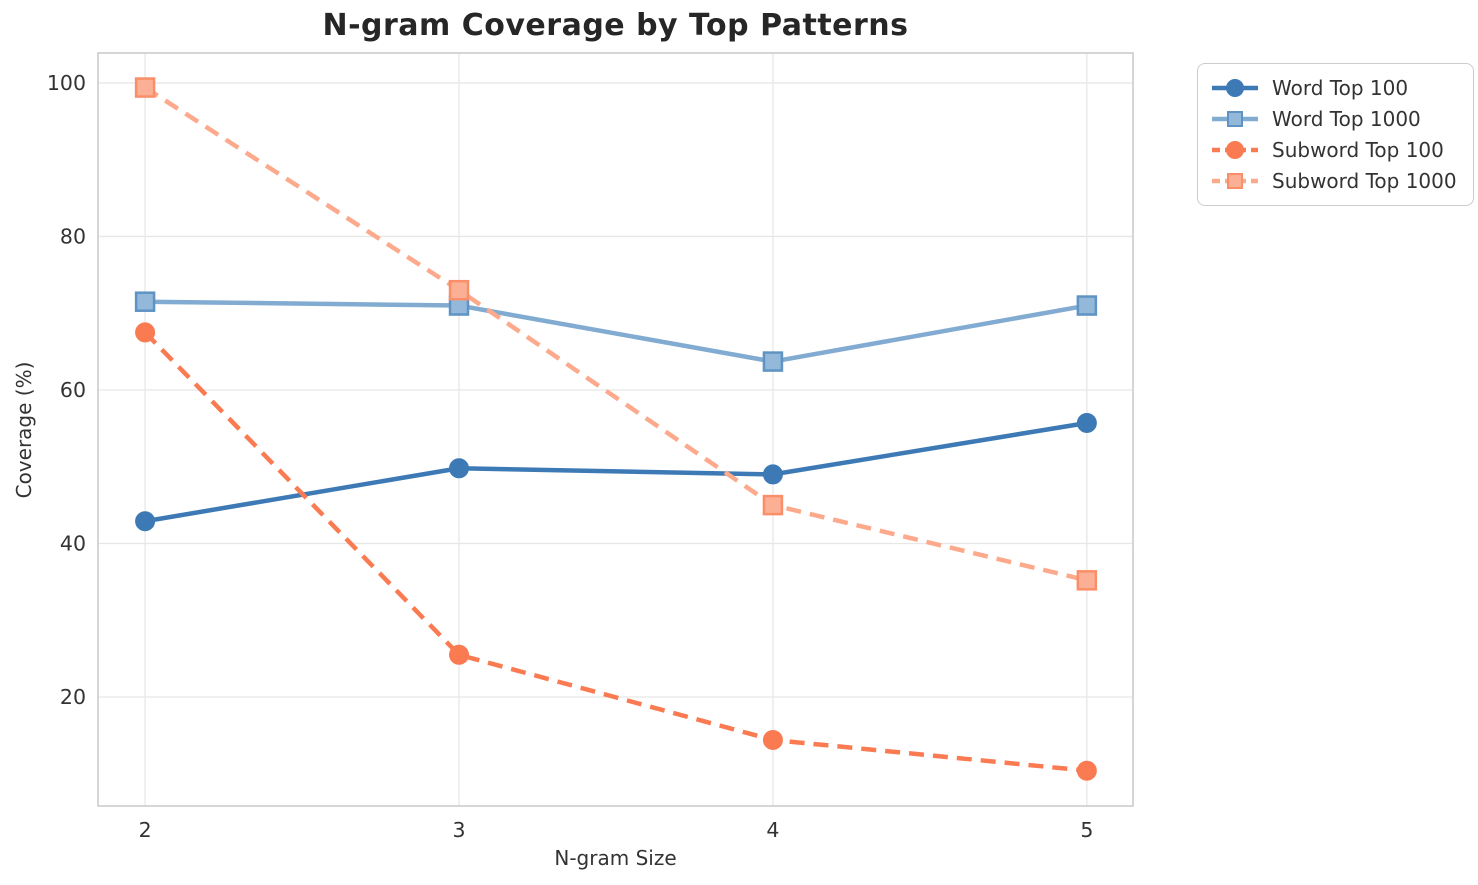 This screenshot has height=885, width=1478. I want to click on legend-label: Subword Top 1000, so click(1364, 181).